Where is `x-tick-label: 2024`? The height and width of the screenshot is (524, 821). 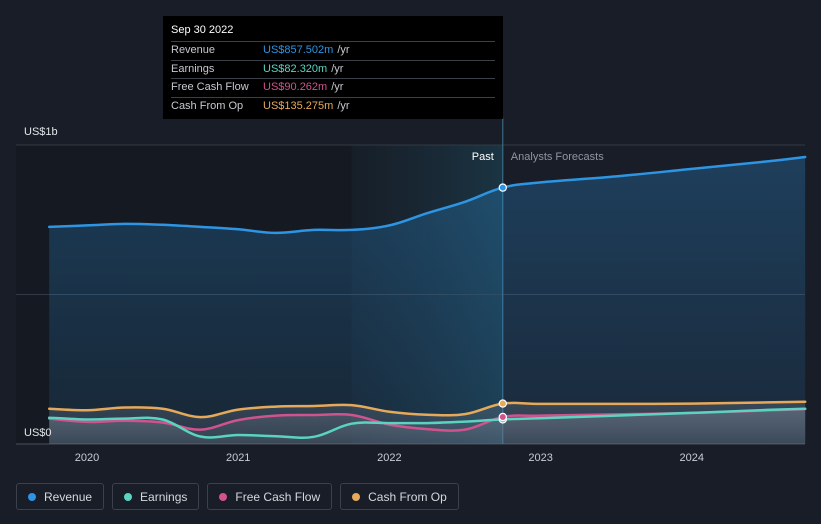 x-tick-label: 2024 is located at coordinates (692, 458).